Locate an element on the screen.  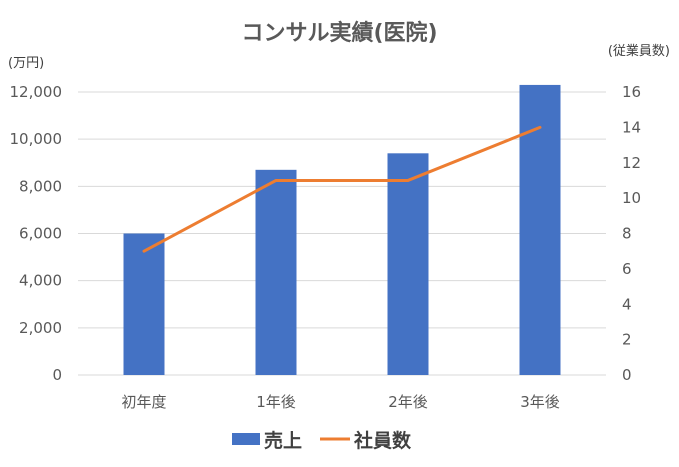
right-axis-unit-label: (従業員数) is located at coordinates (639, 51).